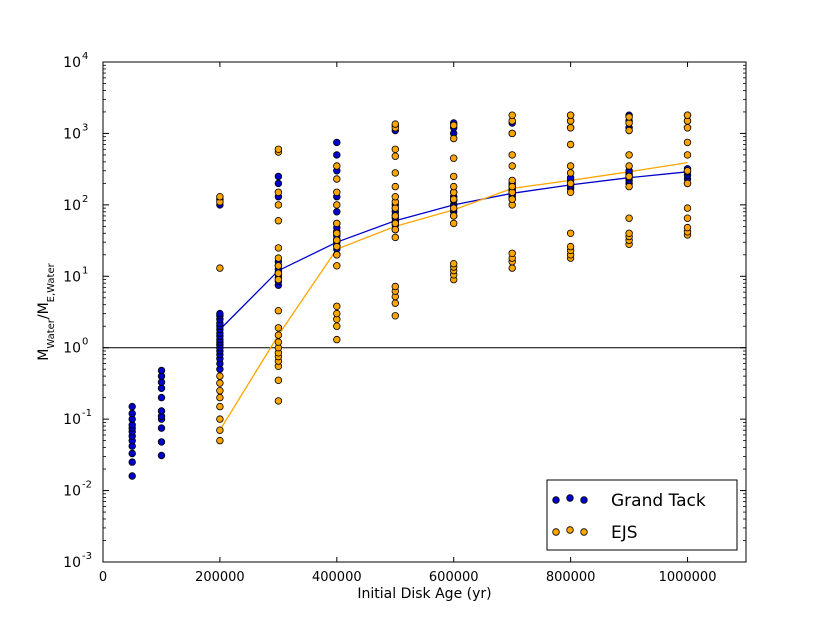 Image resolution: width=830 pixels, height=623 pixels. I want to click on y-tick-exponent: -1, so click(87, 413).